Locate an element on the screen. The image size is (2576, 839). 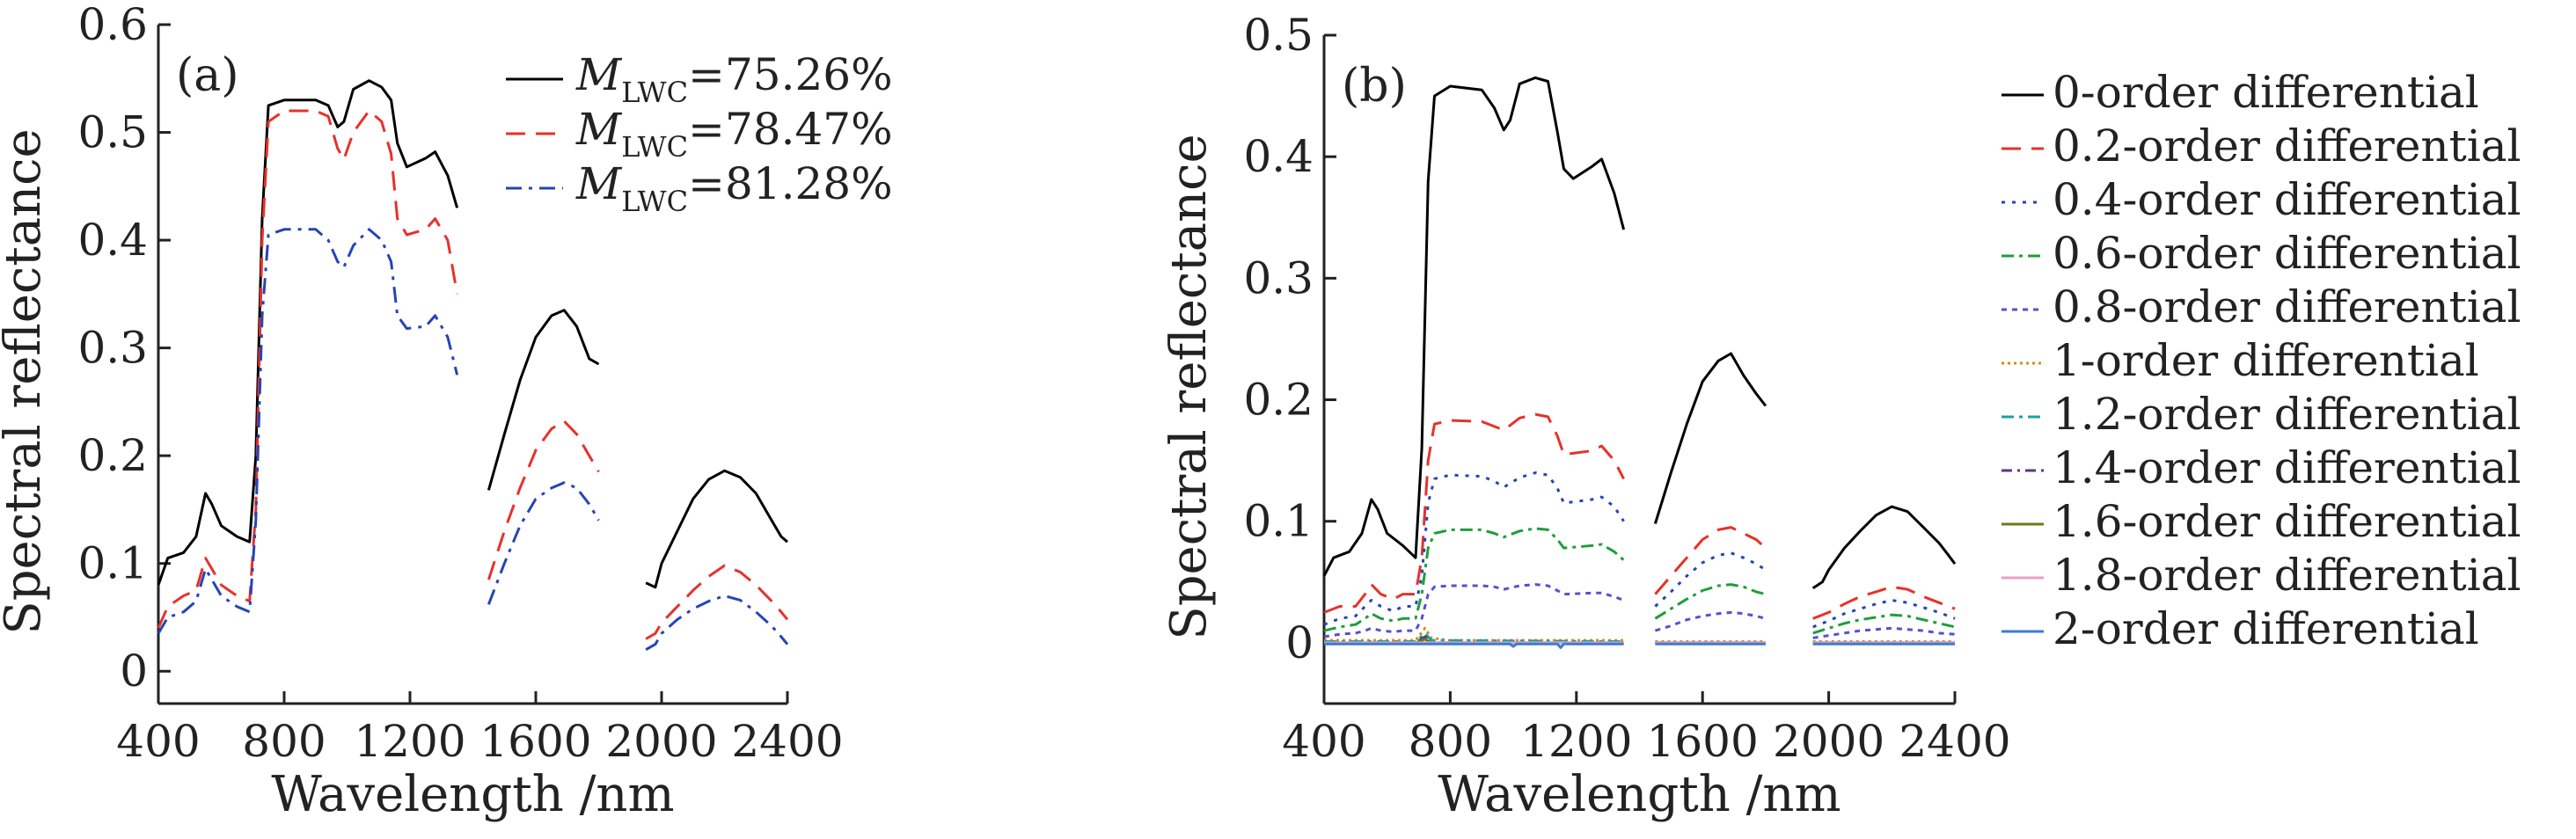
legend-label: 1.2-order differential is located at coordinates (2287, 414).